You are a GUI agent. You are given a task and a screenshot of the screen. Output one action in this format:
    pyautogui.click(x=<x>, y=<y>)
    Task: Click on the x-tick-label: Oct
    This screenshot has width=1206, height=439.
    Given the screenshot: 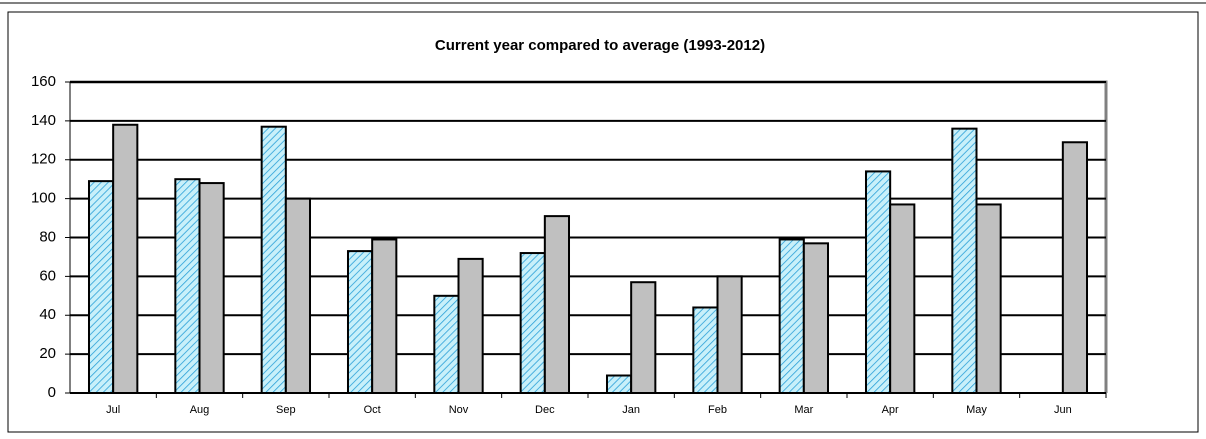 What is the action you would take?
    pyautogui.click(x=372, y=410)
    